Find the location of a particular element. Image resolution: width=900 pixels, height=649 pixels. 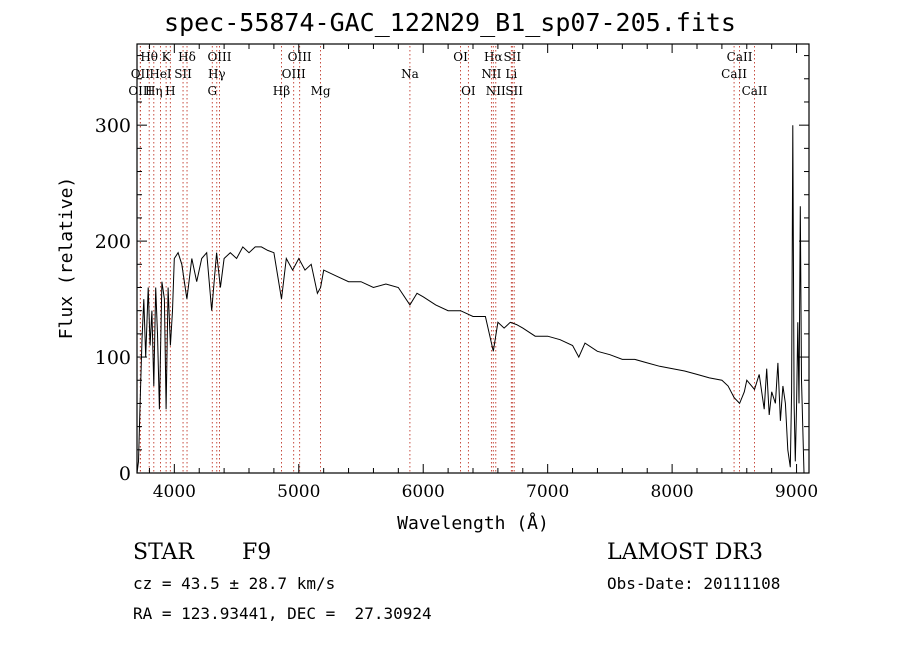

x-tick-label: 8000 is located at coordinates (671, 492).